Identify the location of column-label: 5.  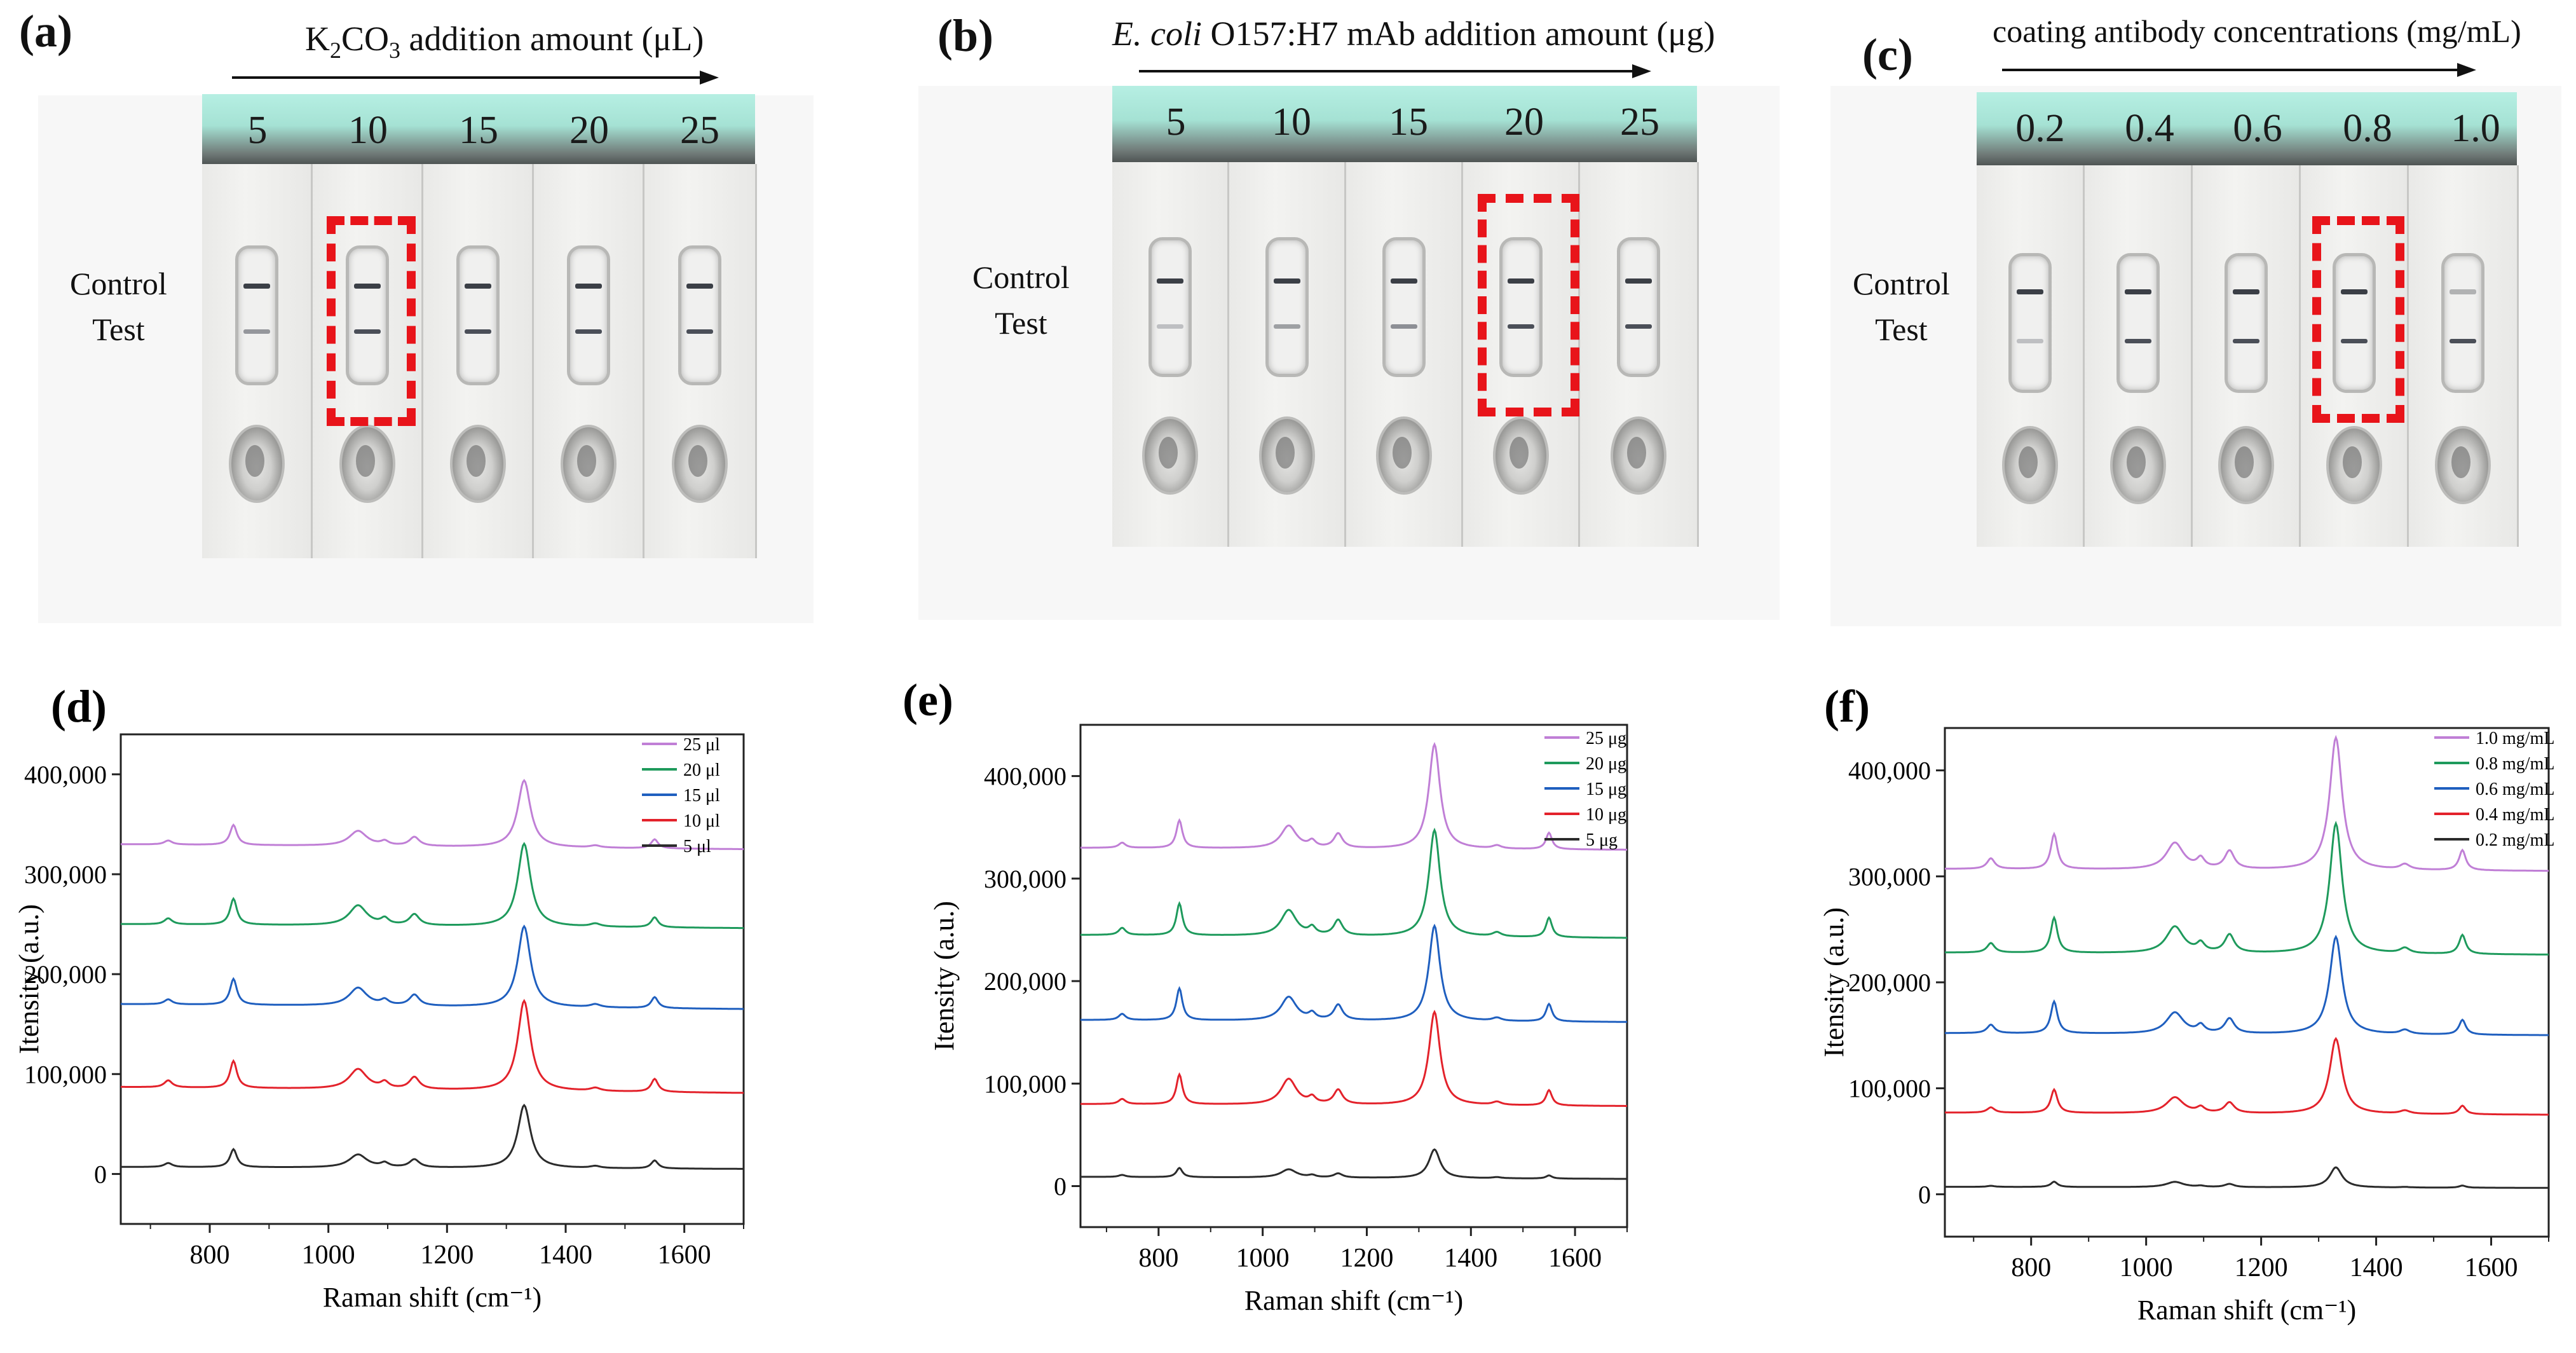
(257, 130).